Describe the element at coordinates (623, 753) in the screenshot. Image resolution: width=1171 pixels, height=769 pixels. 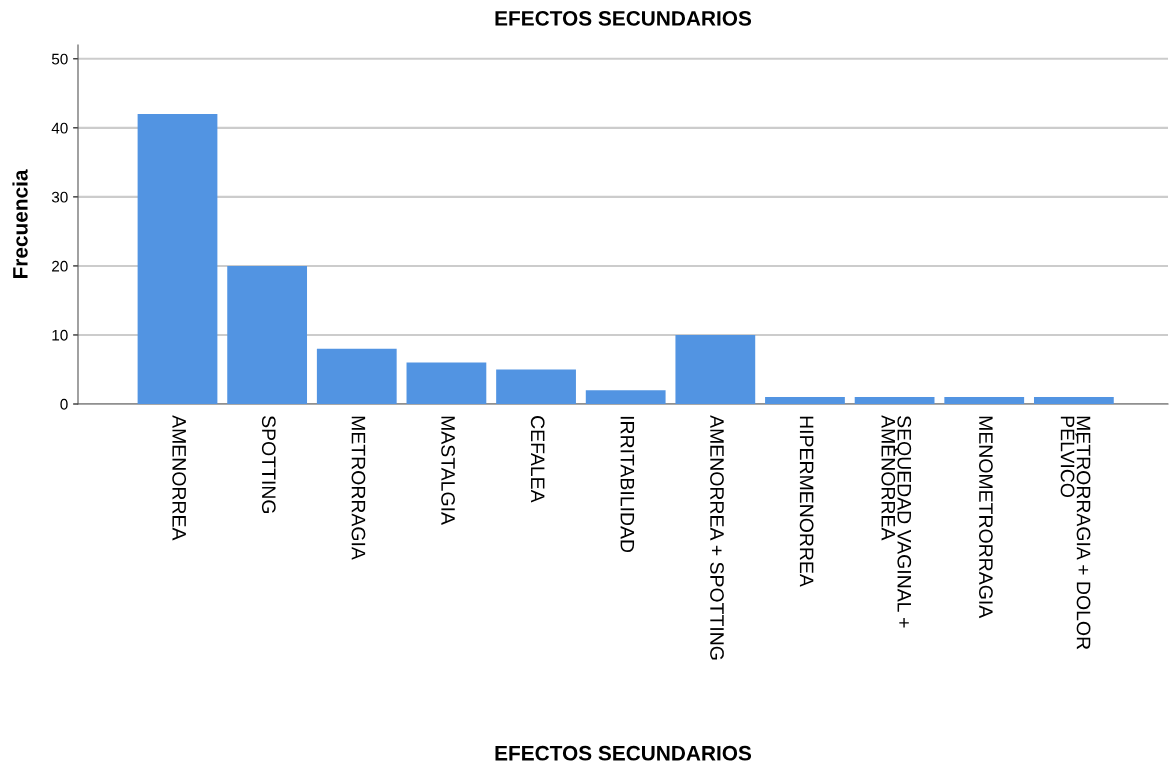
I see `x-axis-title: EFECTOS SECUNDARIOS` at that location.